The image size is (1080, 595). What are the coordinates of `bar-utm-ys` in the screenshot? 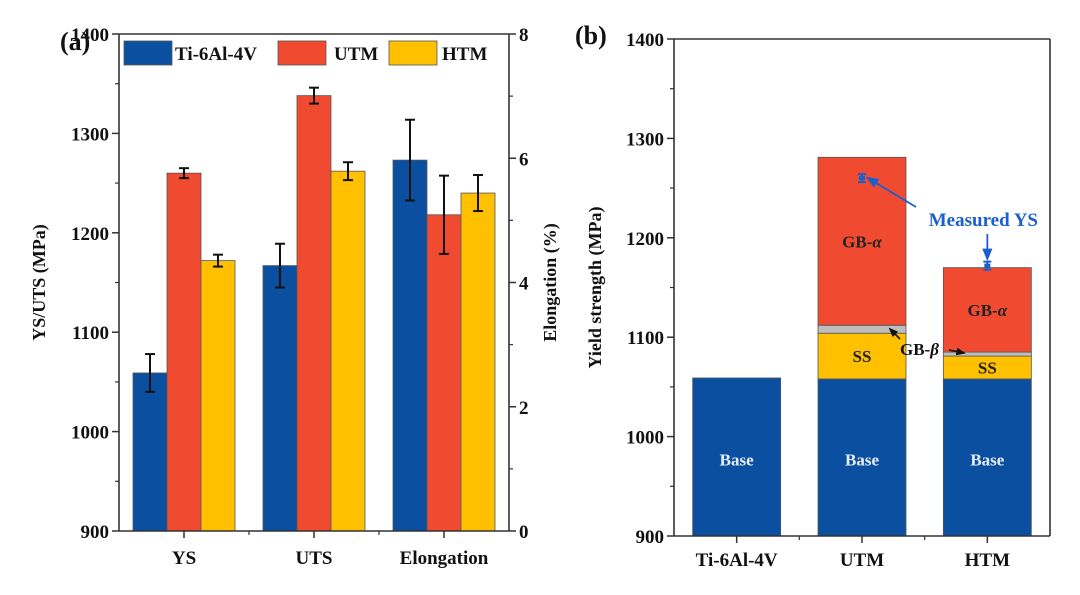 It's located at (184, 352).